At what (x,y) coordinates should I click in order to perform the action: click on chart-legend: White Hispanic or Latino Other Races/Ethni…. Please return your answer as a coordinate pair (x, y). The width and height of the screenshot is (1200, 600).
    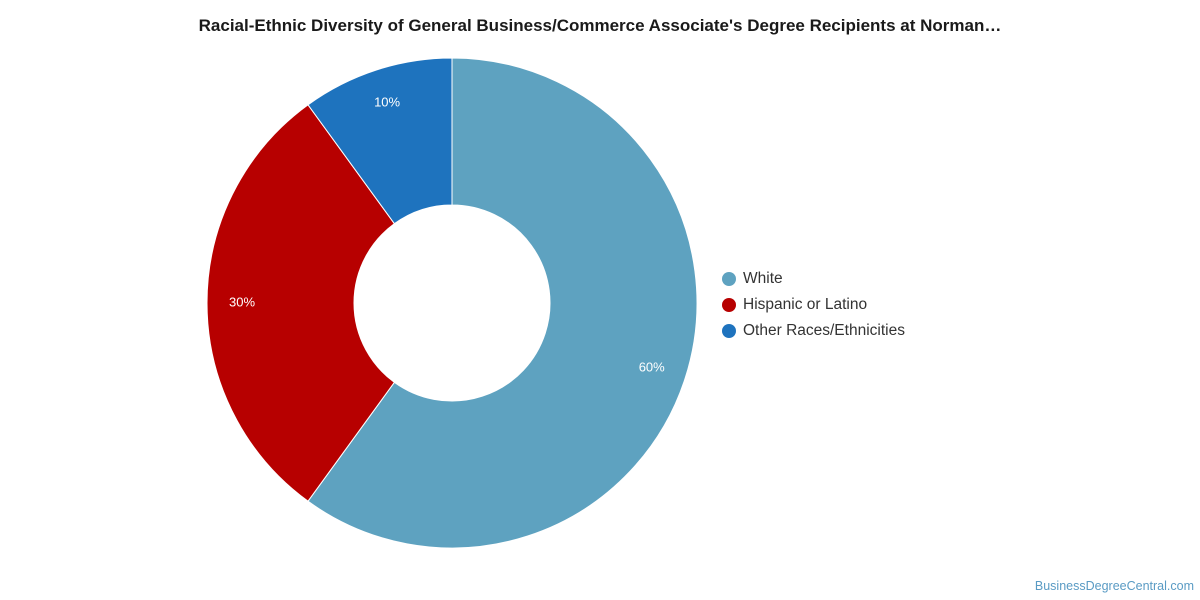
    Looking at the image, I should click on (813, 305).